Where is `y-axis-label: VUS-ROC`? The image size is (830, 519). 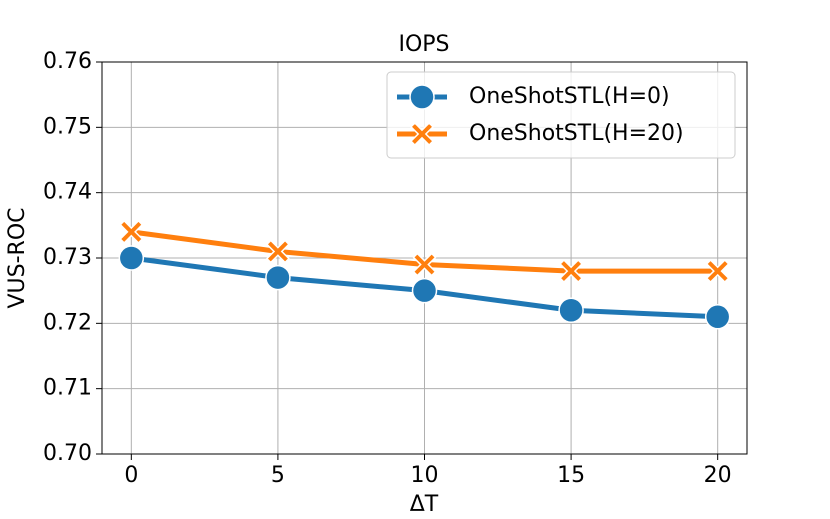
y-axis-label: VUS-ROC is located at coordinates (17, 257).